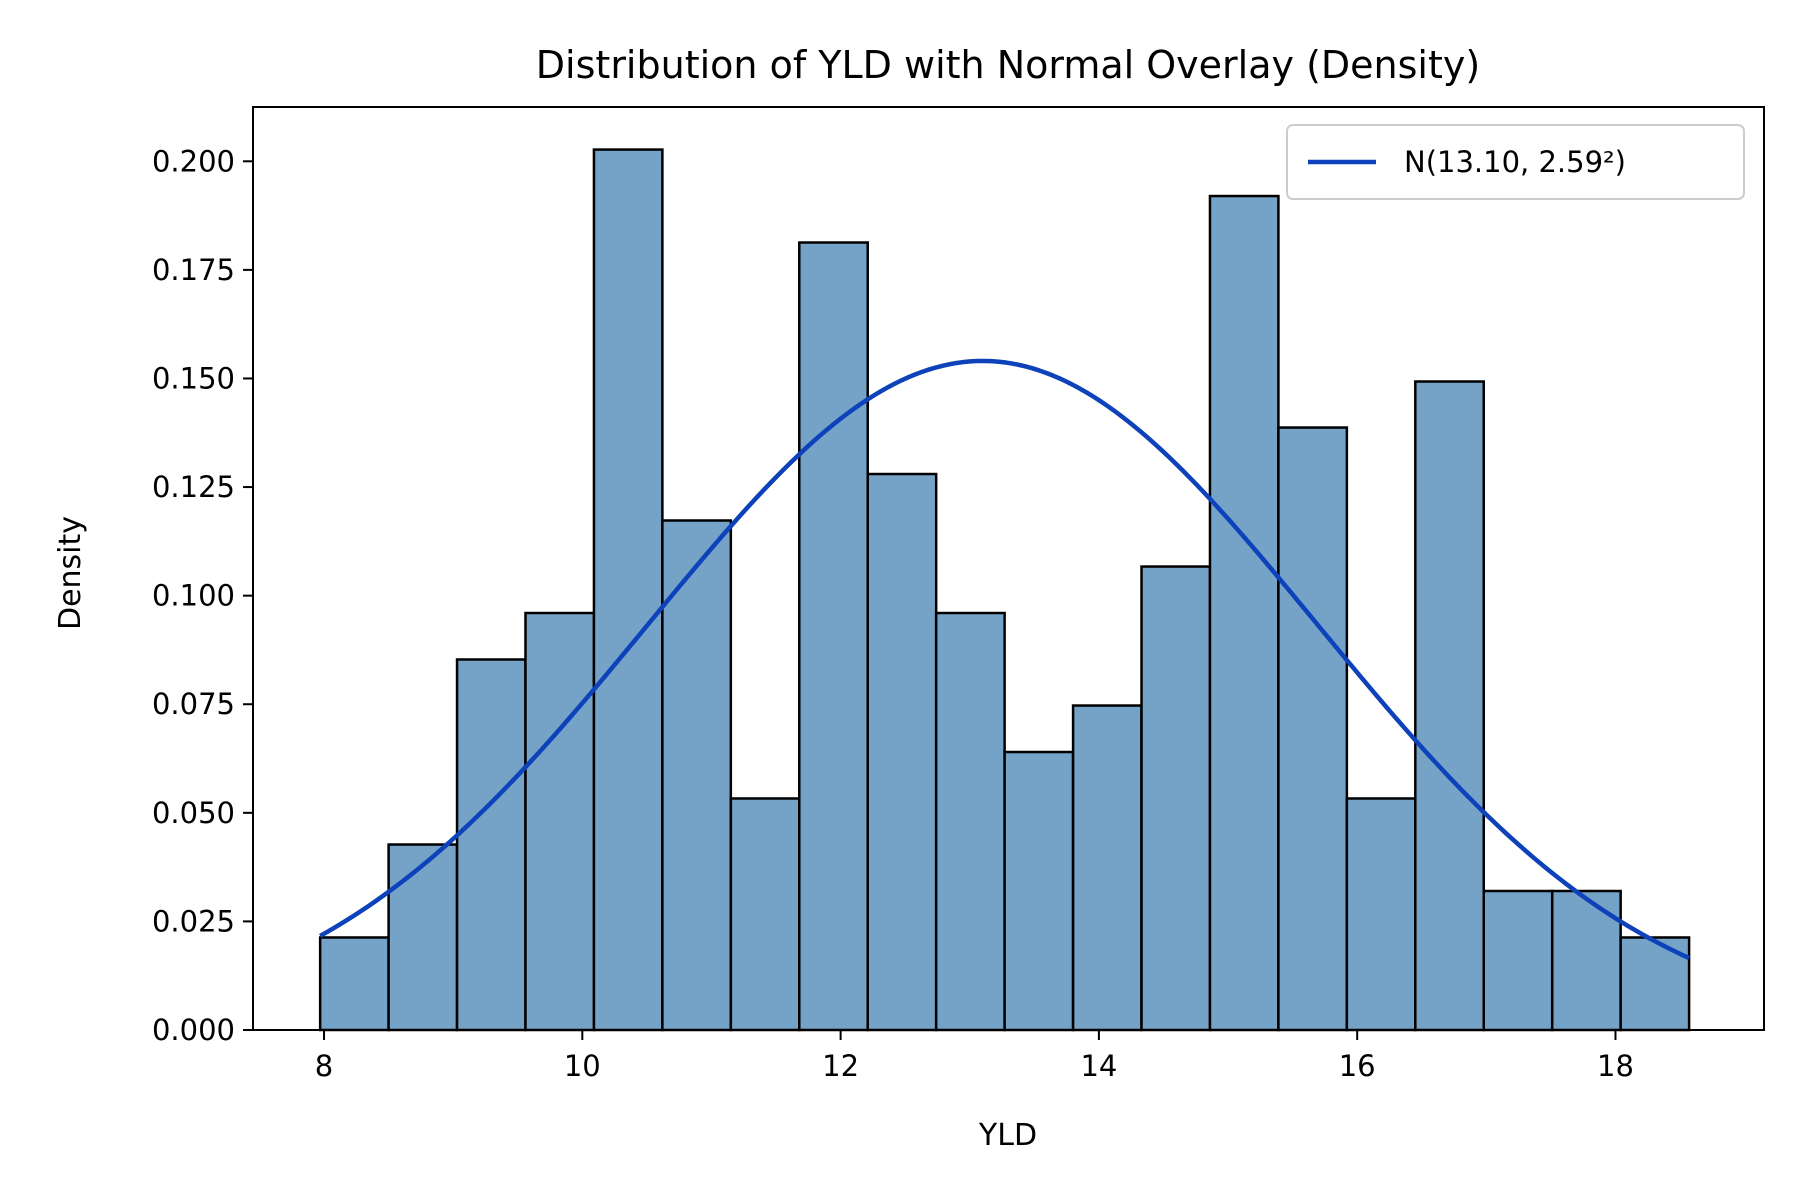  I want to click on x-tick-label: 10, so click(582, 1066).